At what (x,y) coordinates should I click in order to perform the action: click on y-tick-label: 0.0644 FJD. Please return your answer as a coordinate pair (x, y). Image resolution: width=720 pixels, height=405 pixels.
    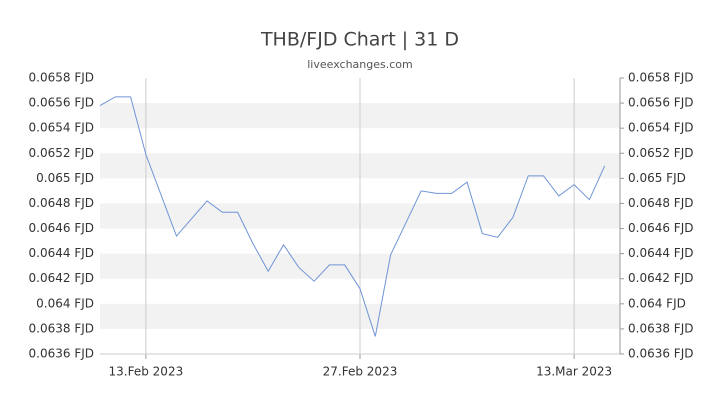
    Looking at the image, I should click on (61, 253).